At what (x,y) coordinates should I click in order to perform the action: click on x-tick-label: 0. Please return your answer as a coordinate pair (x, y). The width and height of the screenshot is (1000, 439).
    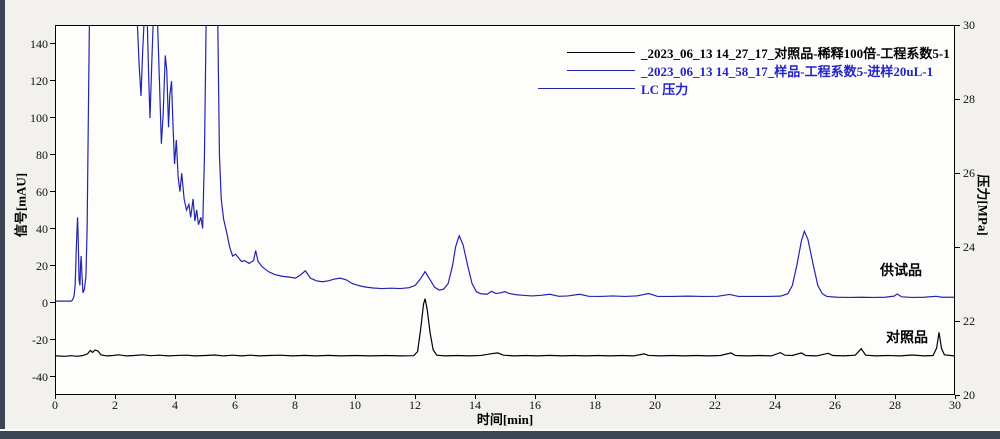
    Looking at the image, I should click on (55, 405).